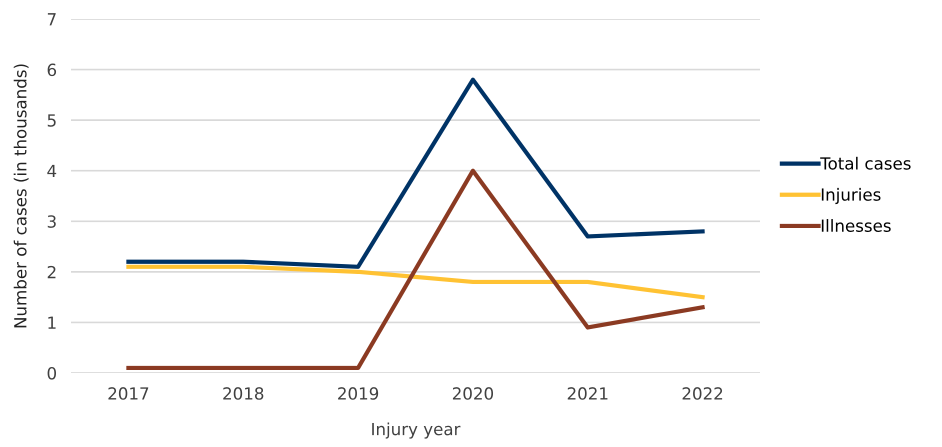 This screenshot has height=447, width=942. Describe the element at coordinates (865, 163) in the screenshot. I see `legend-label: Total cases` at that location.